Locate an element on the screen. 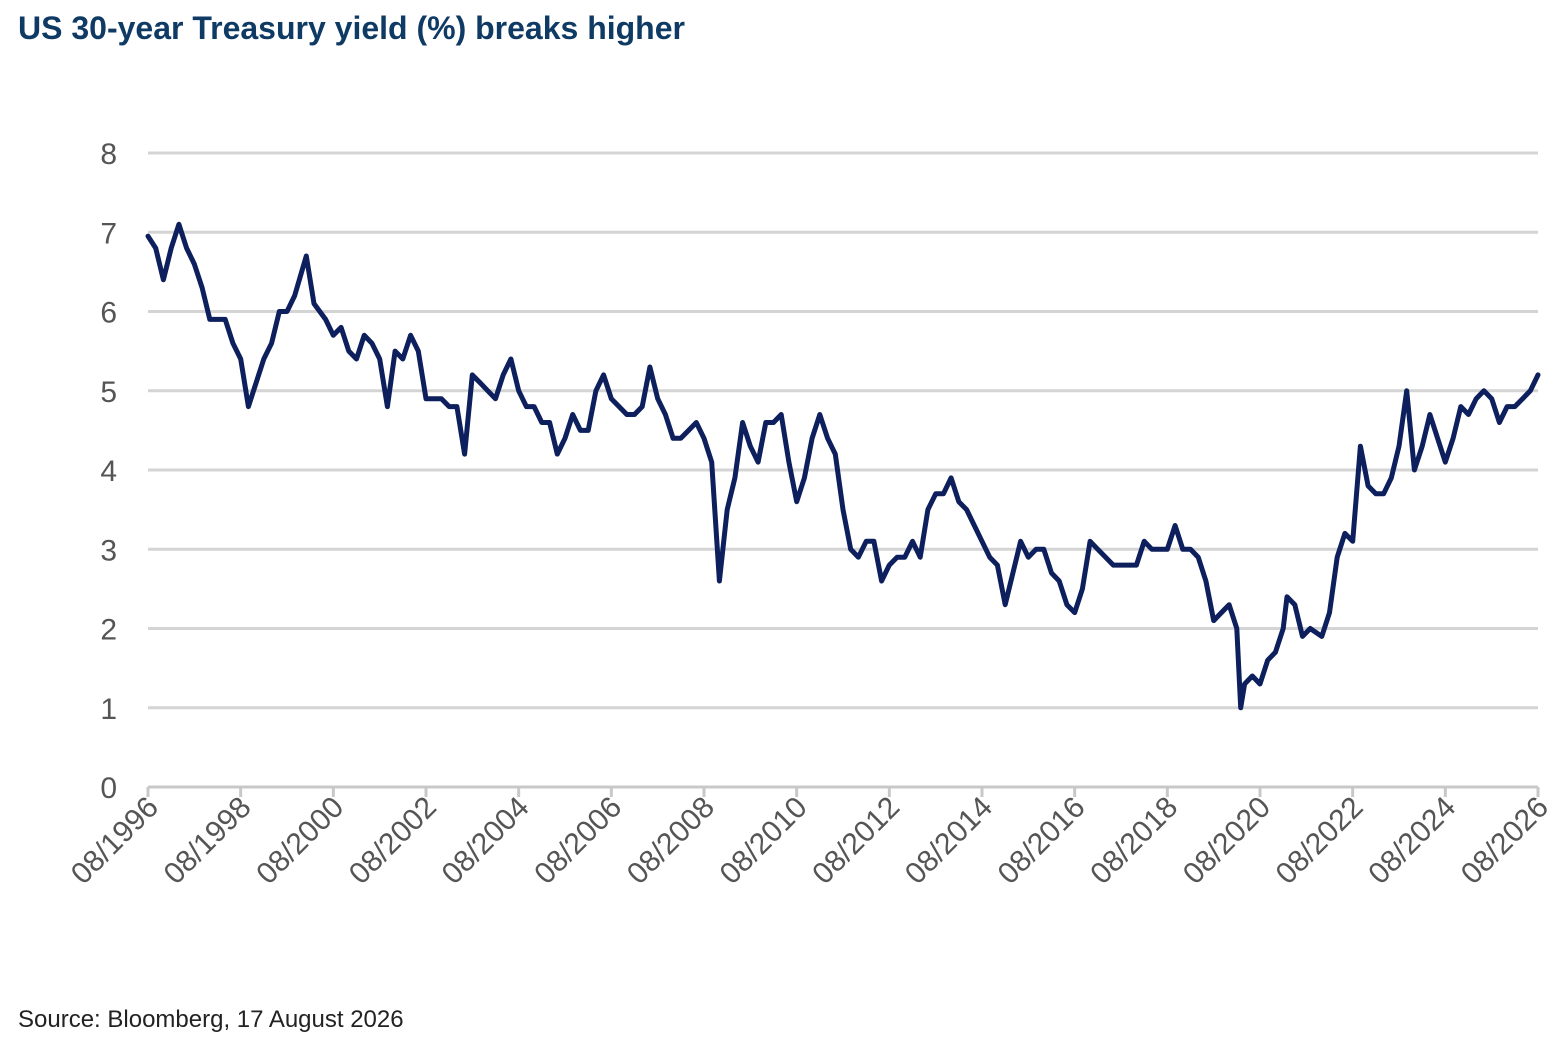 The width and height of the screenshot is (1555, 1037). y-tick-label: 5 is located at coordinates (108, 392).